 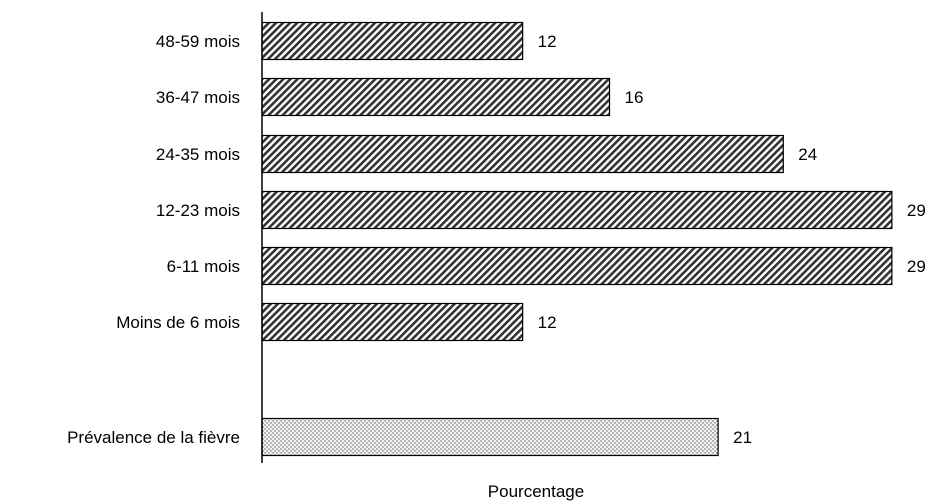 What do you see at coordinates (198, 210) in the screenshot?
I see `category-label-3: 12-23 mois` at bounding box center [198, 210].